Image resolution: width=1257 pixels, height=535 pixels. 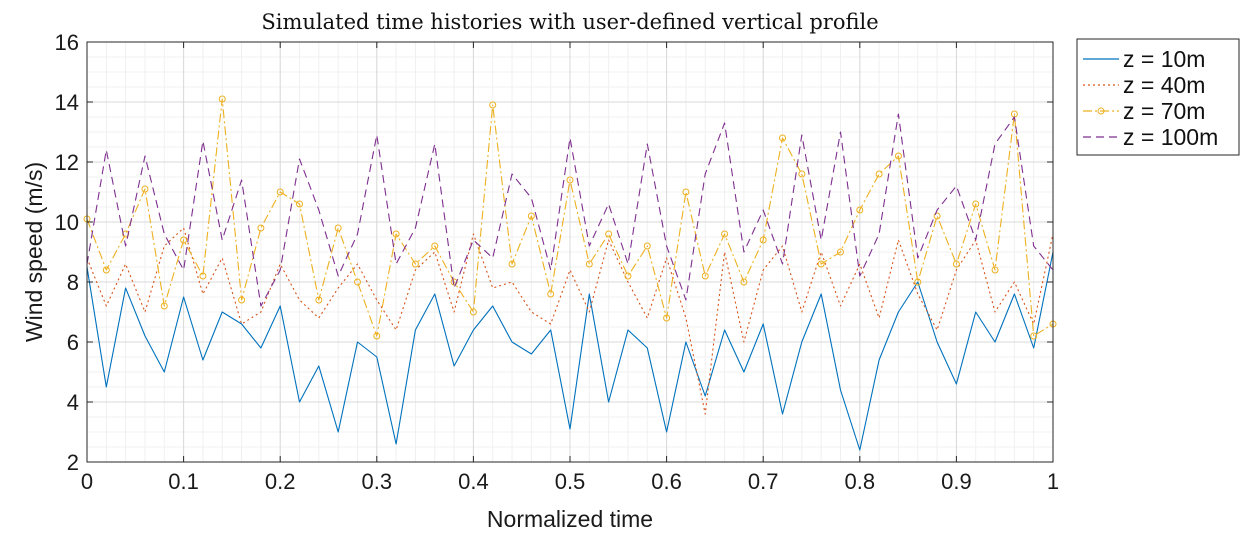 What do you see at coordinates (67, 102) in the screenshot?
I see `y-tick-label: 14` at bounding box center [67, 102].